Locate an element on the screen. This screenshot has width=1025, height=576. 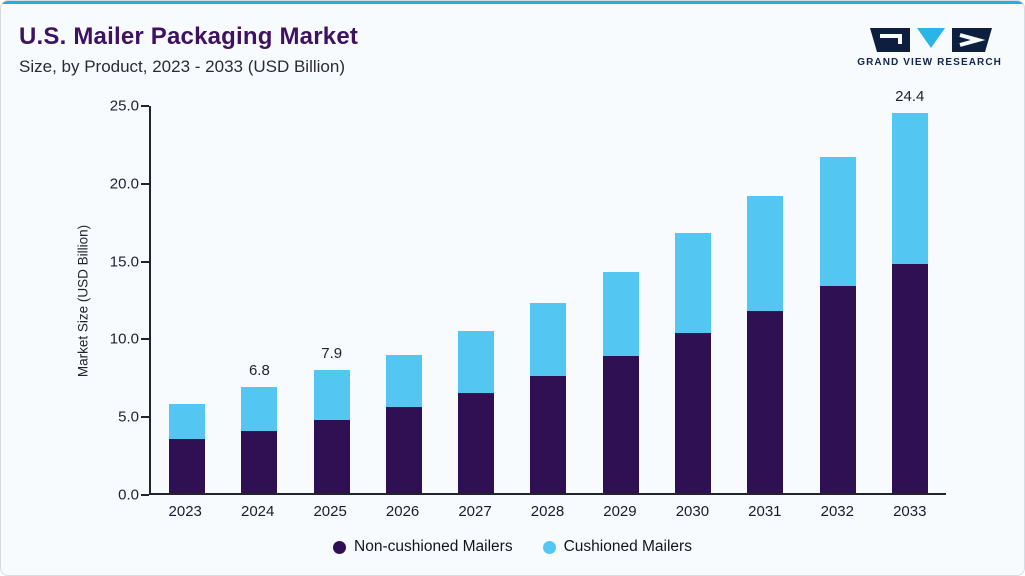
gvr-logo-text: GRAND VIEW RESEARCH is located at coordinates (929, 62).